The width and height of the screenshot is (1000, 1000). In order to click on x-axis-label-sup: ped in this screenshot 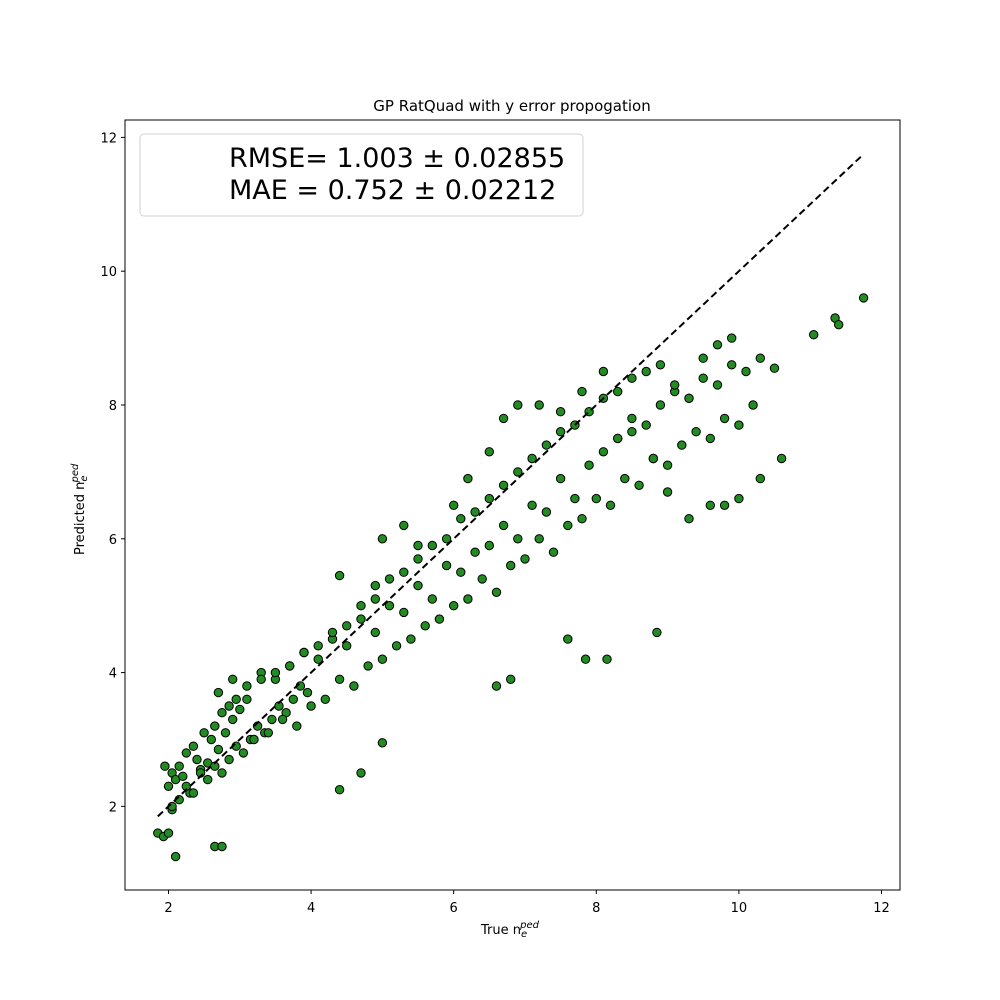, I will do `click(529, 925)`.